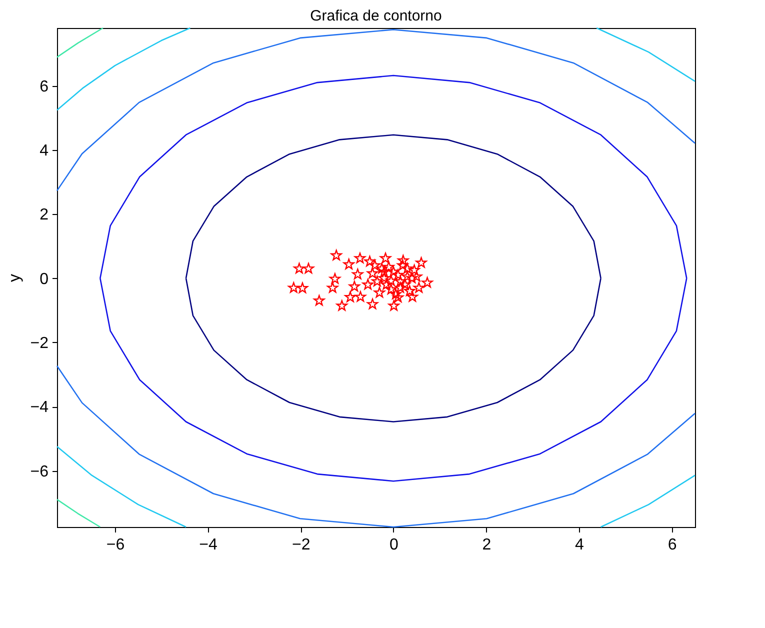  I want to click on x-tick-label: −2, so click(301, 545).